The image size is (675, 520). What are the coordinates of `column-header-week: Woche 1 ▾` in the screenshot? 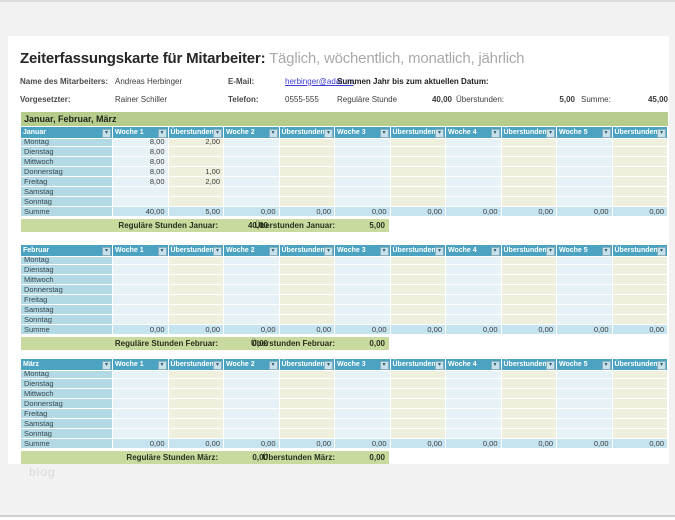 It's located at (141, 365).